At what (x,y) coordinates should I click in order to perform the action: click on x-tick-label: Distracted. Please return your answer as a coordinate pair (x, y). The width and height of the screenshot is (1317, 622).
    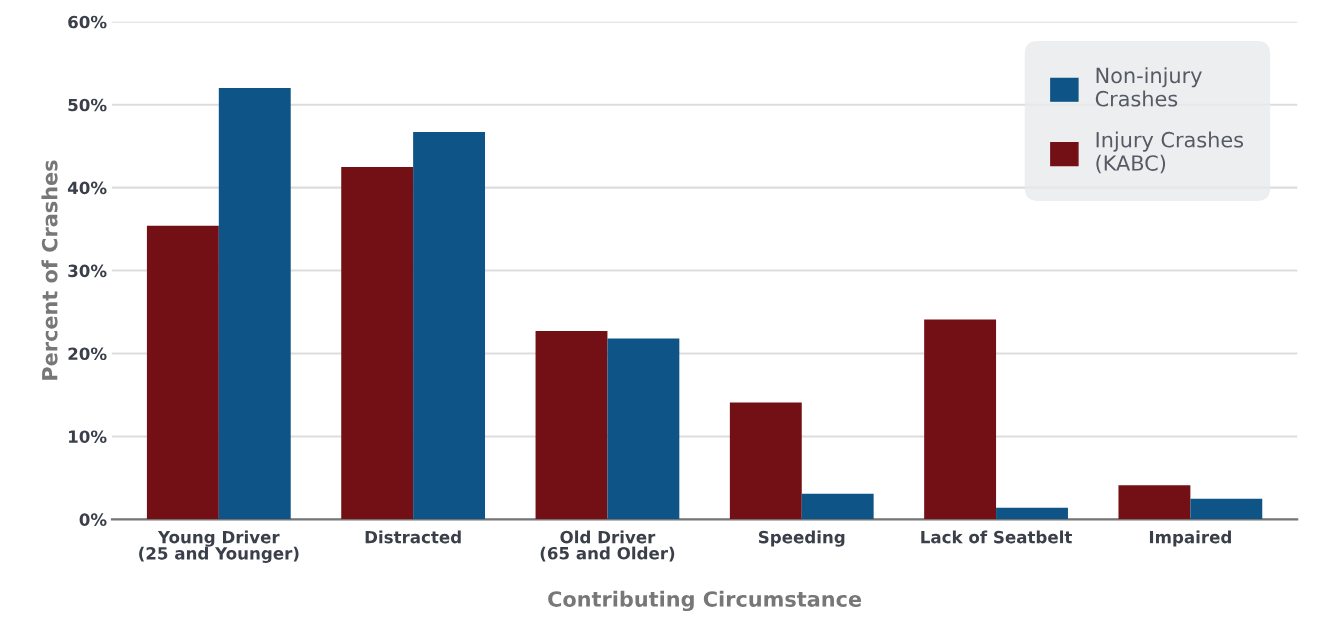
    Looking at the image, I should click on (413, 537).